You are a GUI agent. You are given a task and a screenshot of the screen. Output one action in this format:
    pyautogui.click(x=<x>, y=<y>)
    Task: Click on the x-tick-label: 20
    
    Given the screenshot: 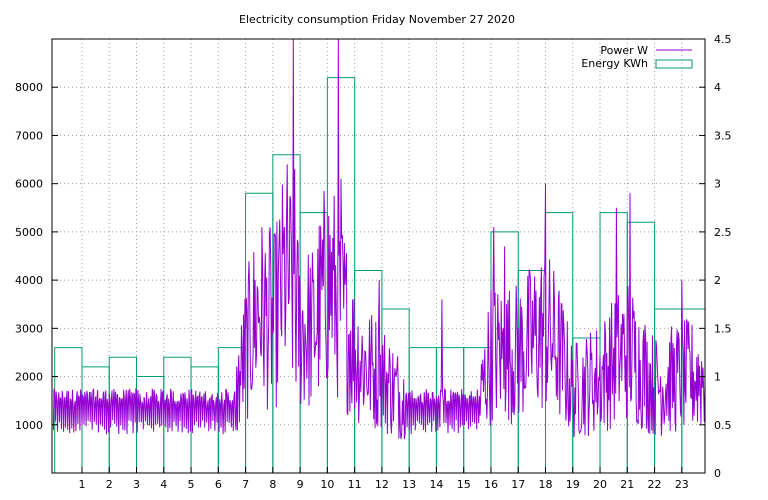 What is the action you would take?
    pyautogui.click(x=600, y=484)
    